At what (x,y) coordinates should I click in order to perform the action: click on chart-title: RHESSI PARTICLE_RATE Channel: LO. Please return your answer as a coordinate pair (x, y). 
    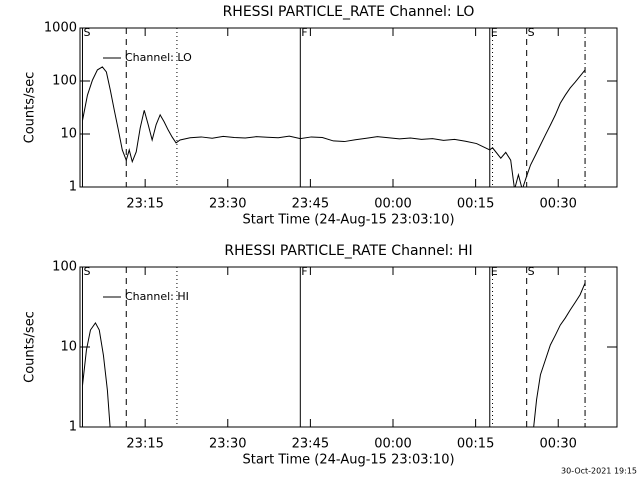
    Looking at the image, I should click on (349, 12).